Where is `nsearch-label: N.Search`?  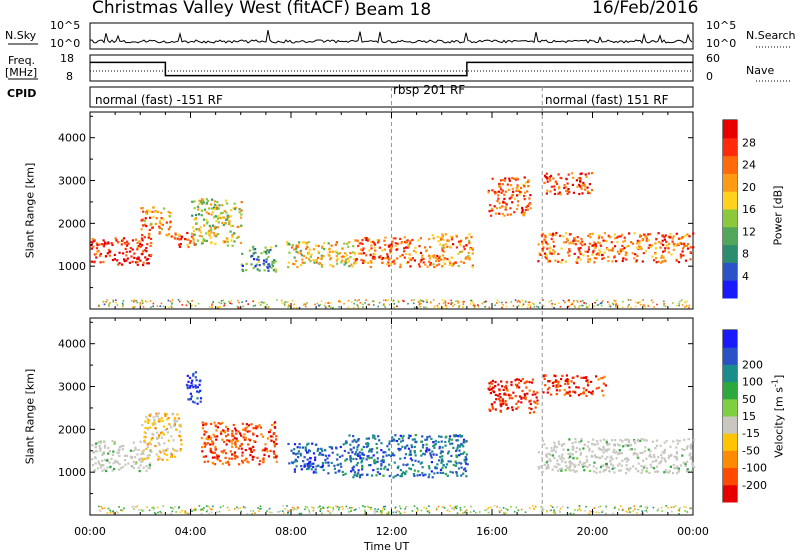
nsearch-label: N.Search is located at coordinates (771, 35).